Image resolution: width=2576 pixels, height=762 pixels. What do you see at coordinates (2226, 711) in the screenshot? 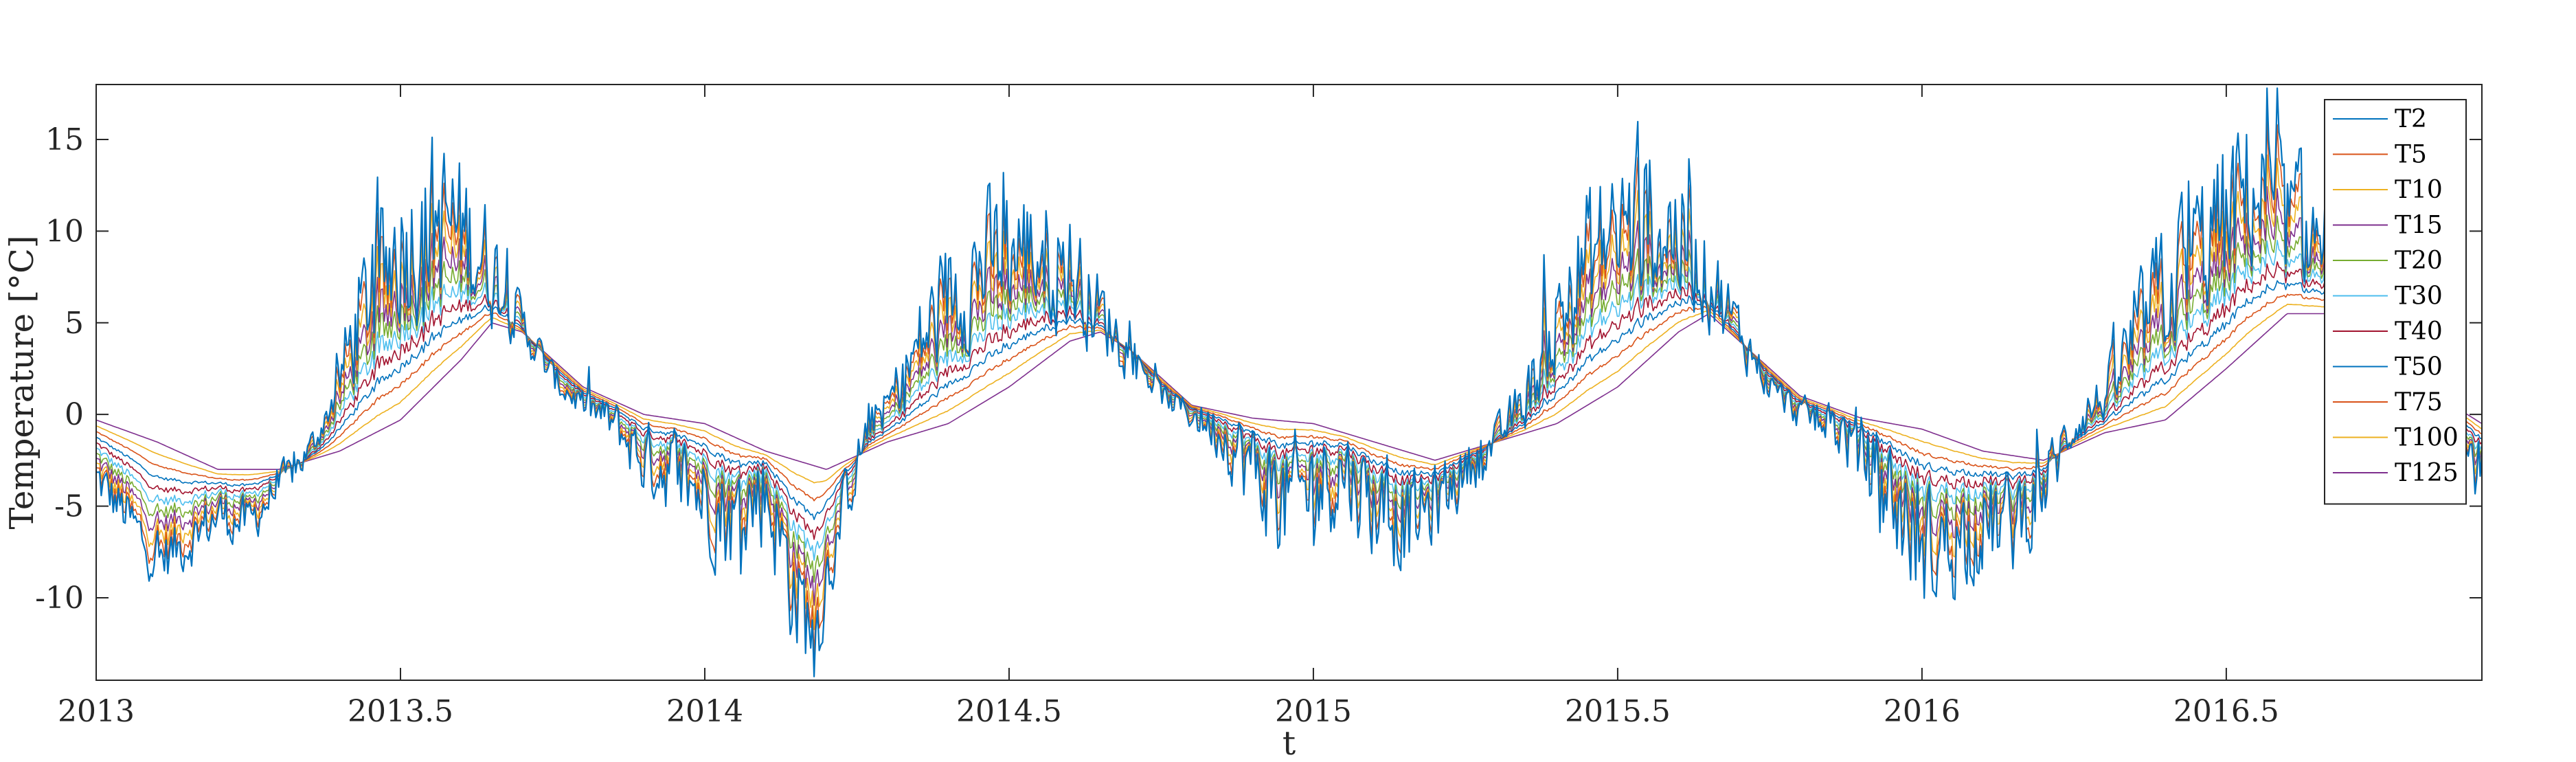
I see `x-tick-label: 2016.5` at bounding box center [2226, 711].